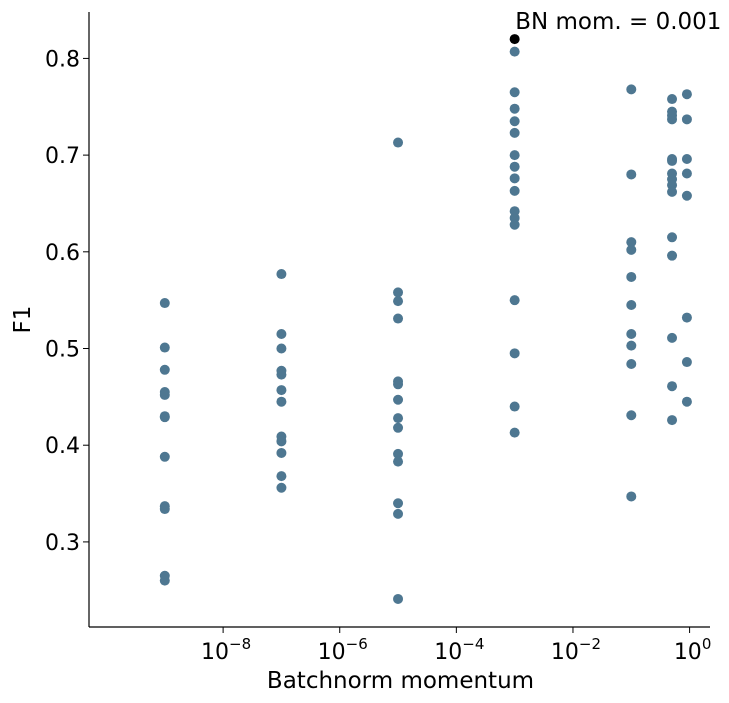 This screenshot has width=729, height=703. What do you see at coordinates (62, 350) in the screenshot?
I see `y-tick-label-2: 0.5` at bounding box center [62, 350].